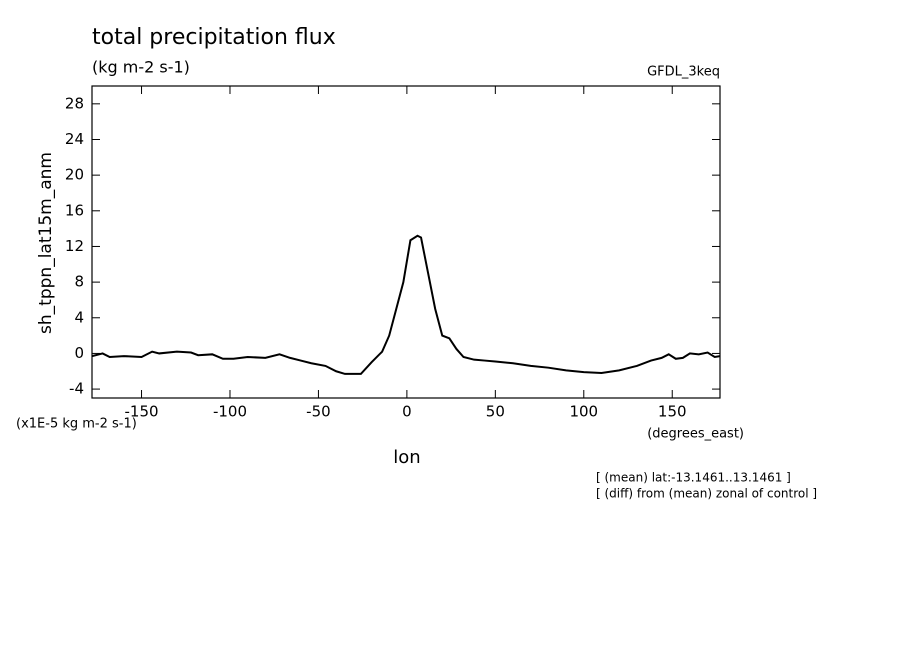 This screenshot has height=654, width=904. I want to click on x-tick-label: 100, so click(583, 412).